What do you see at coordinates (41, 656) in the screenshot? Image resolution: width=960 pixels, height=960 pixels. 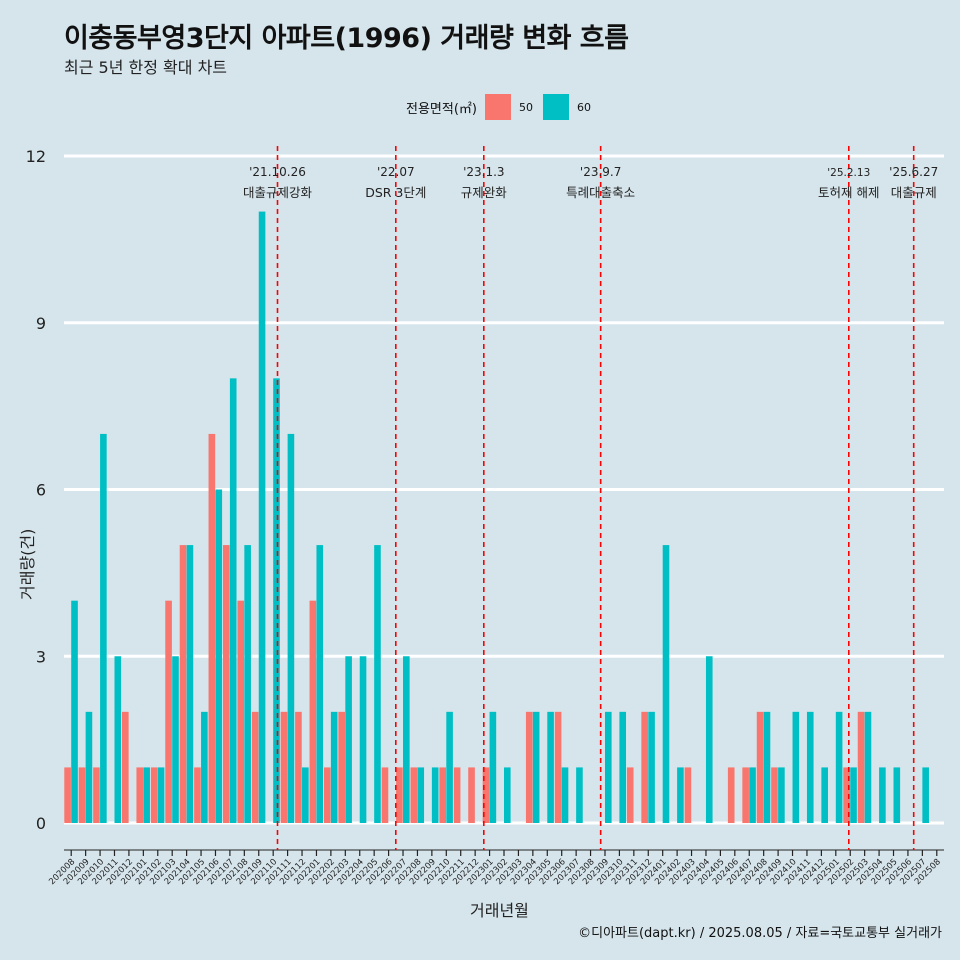 I see `y-tick-label: 3` at bounding box center [41, 656].